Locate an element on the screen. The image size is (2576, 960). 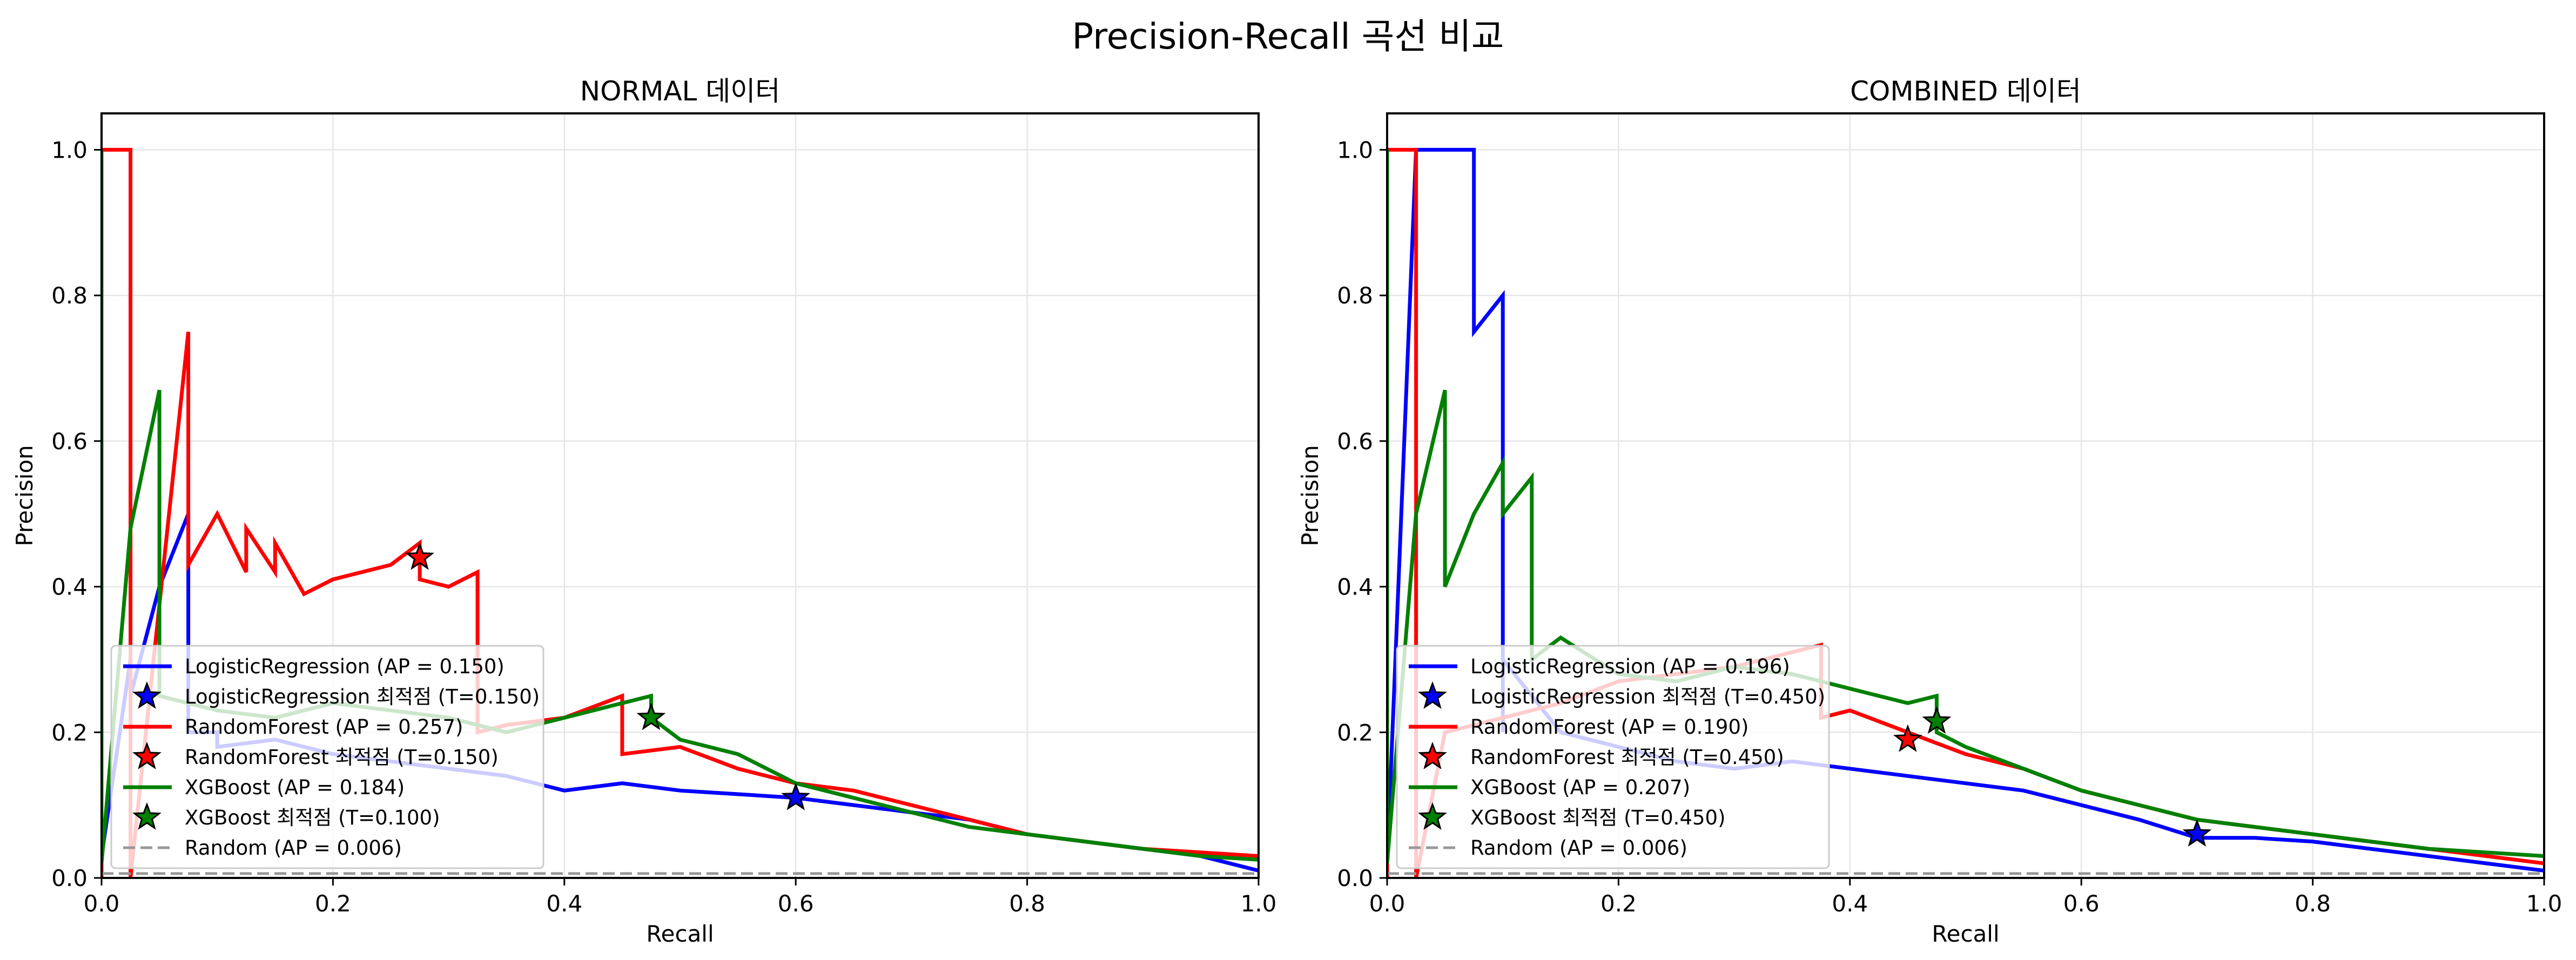
legend-label: XGBoost 최적점 (T=0.100) is located at coordinates (312, 817).